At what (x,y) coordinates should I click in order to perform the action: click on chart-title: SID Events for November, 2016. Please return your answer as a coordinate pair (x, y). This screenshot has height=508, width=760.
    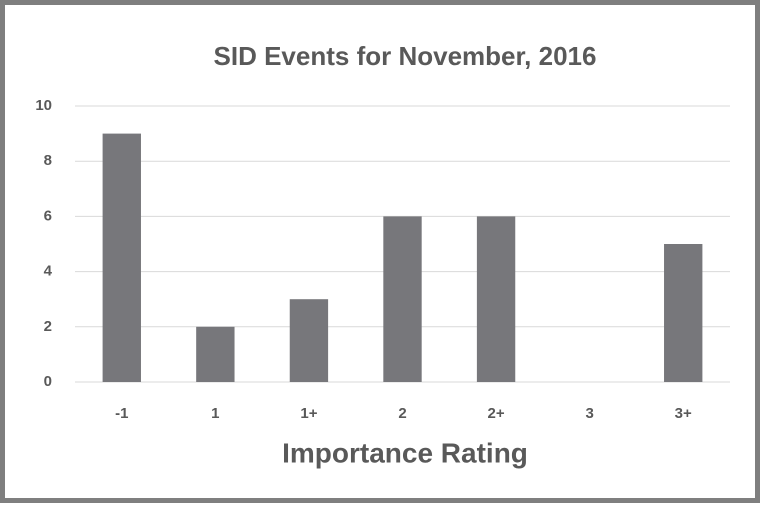
    Looking at the image, I should click on (405, 56).